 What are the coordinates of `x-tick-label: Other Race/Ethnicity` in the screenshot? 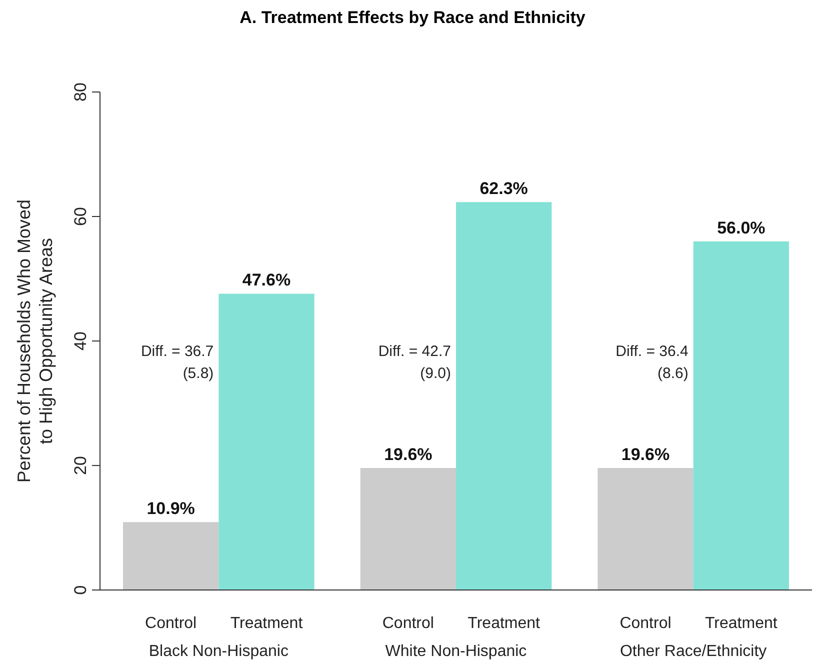 It's located at (693, 651).